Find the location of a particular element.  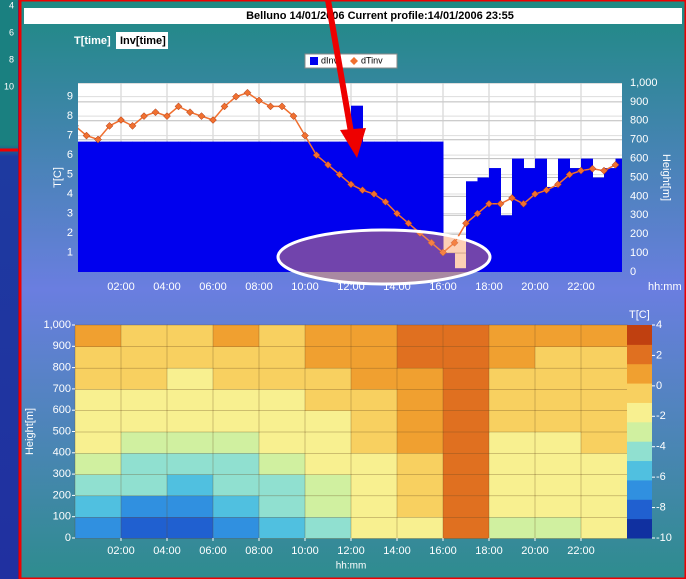

tab-active is located at coordinates (142, 40).